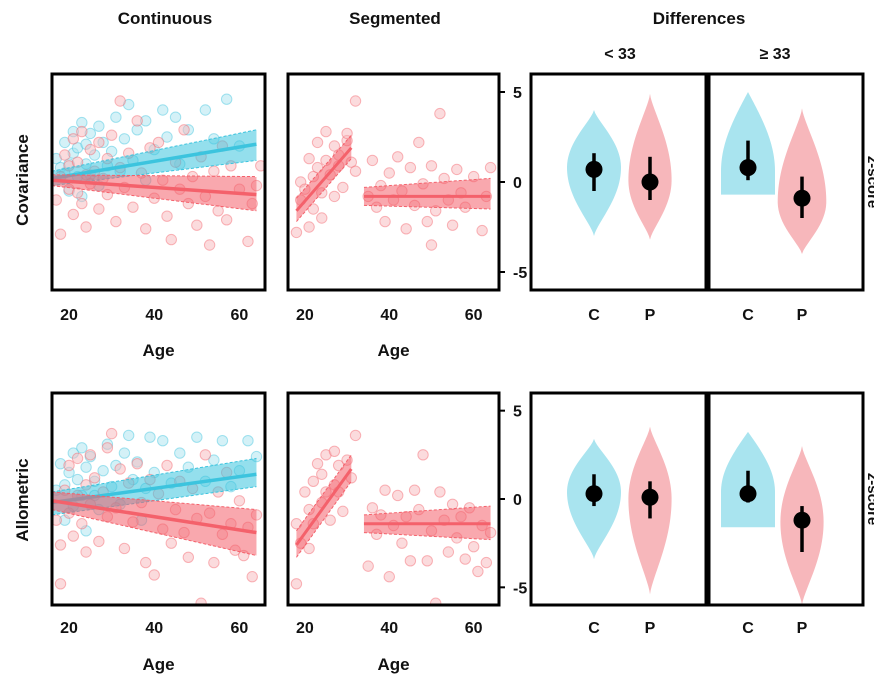 The height and width of the screenshot is (682, 874). What do you see at coordinates (427, 207) in the screenshot?
I see `segment-2-band-lower` at bounding box center [427, 207].